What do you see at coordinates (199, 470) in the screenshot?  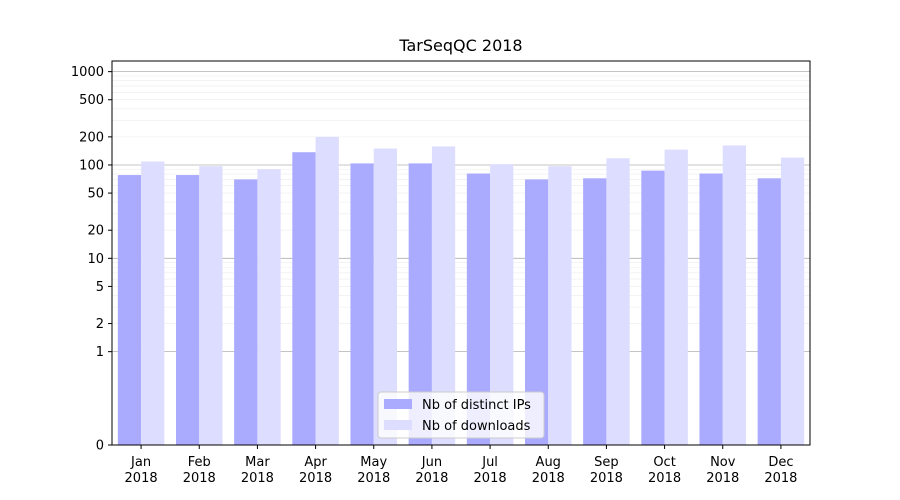 I see `x-tick-label: Feb 2018` at bounding box center [199, 470].